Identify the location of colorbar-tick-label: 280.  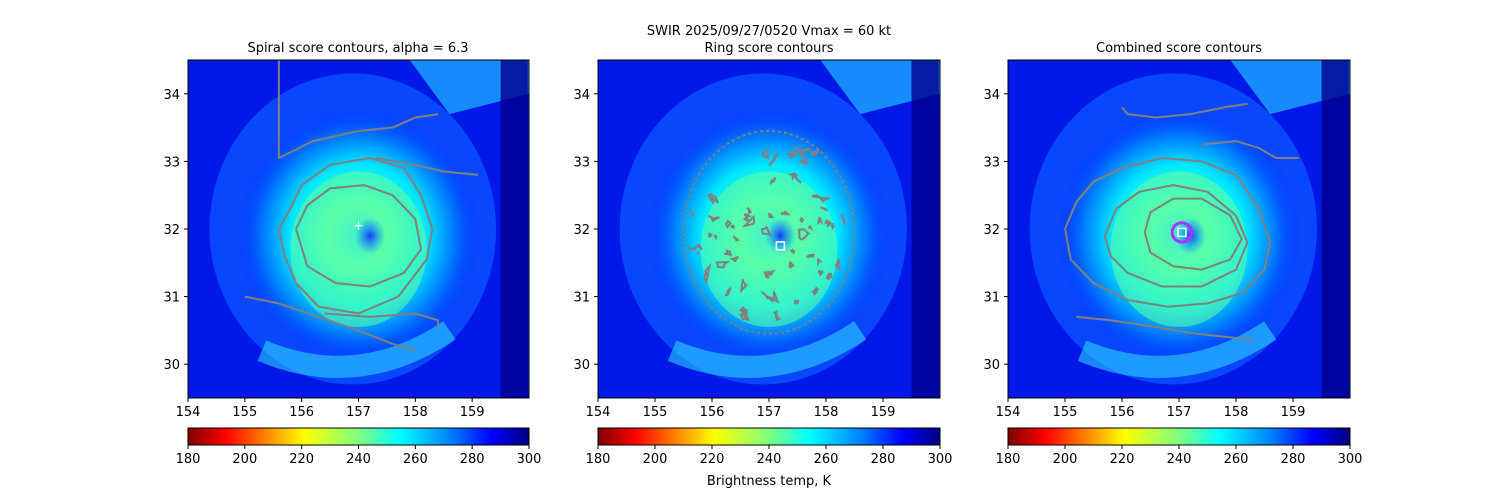
(472, 459).